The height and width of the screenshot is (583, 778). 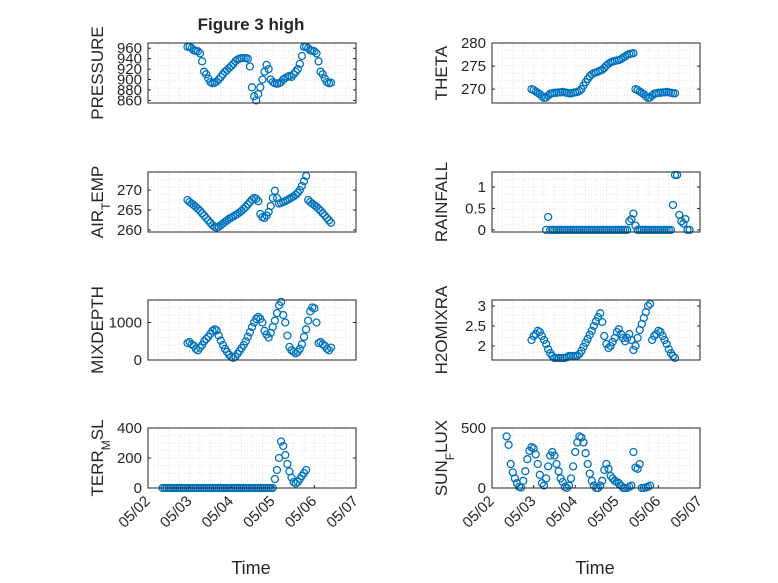 What do you see at coordinates (566, 202) in the screenshot?
I see `subplot-rainfall: 0 0.5 1 RAINFALL` at bounding box center [566, 202].